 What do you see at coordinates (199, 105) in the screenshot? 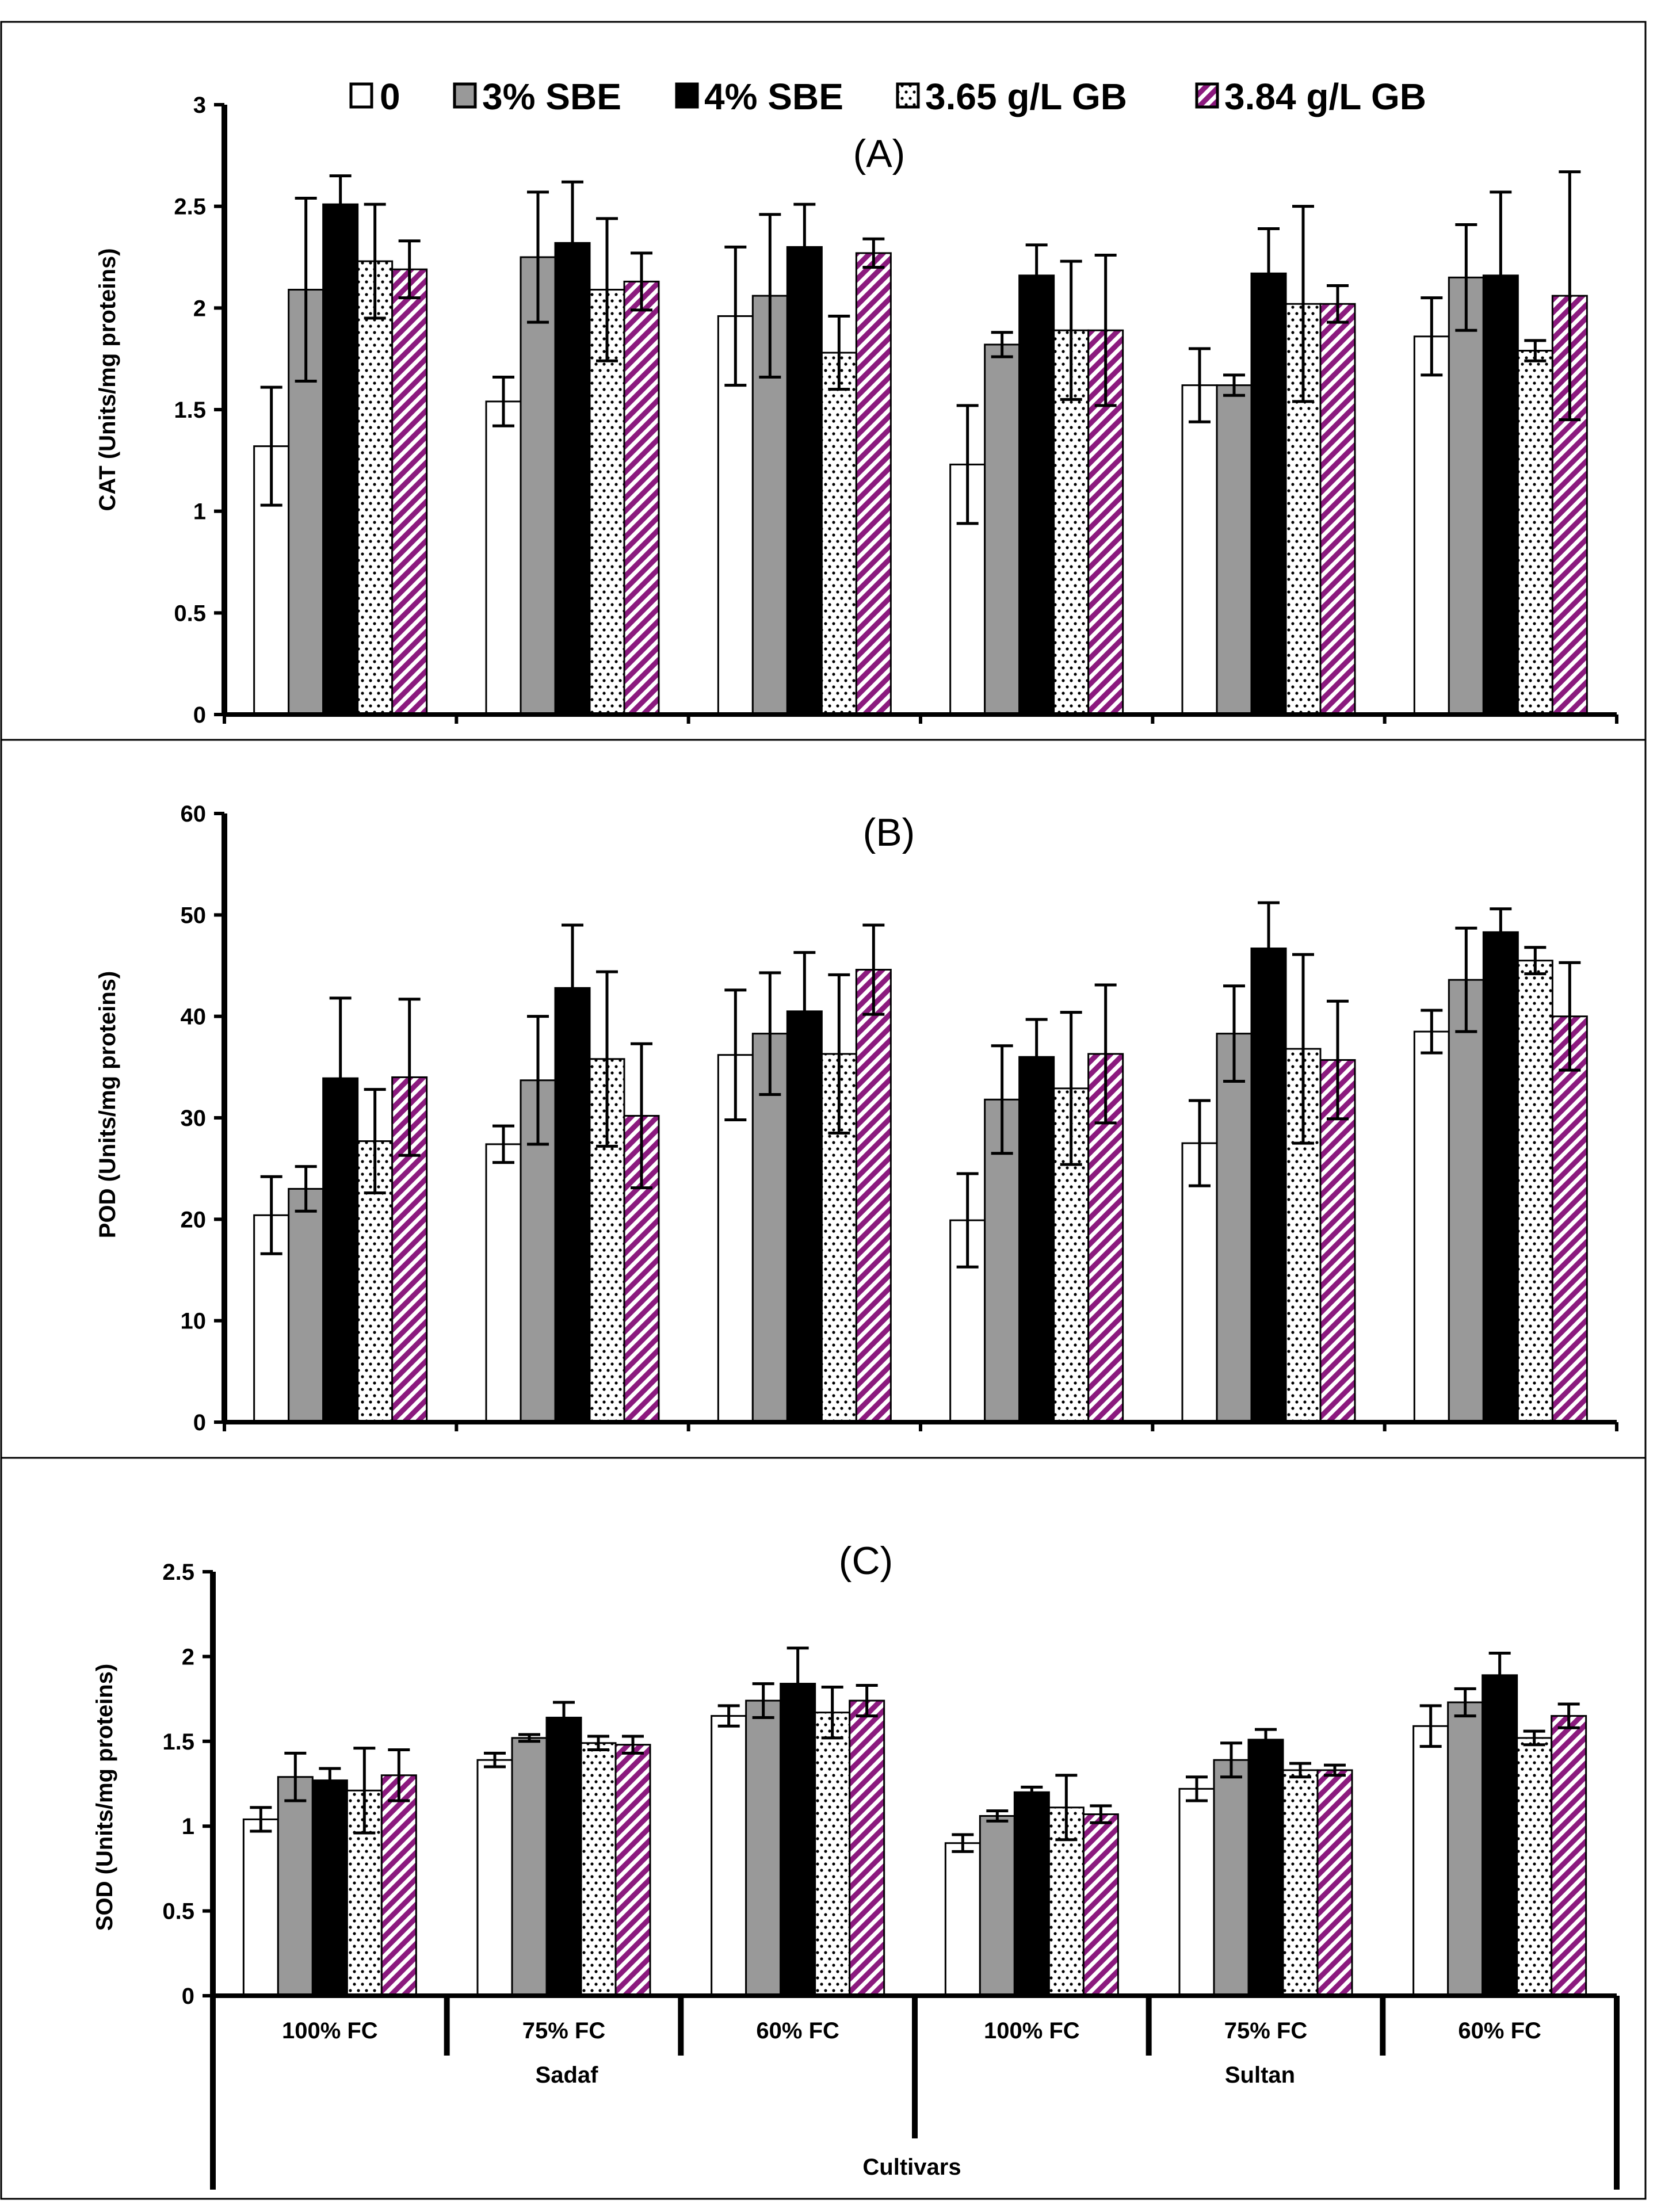
I see `y-tick-label: 3` at bounding box center [199, 105].